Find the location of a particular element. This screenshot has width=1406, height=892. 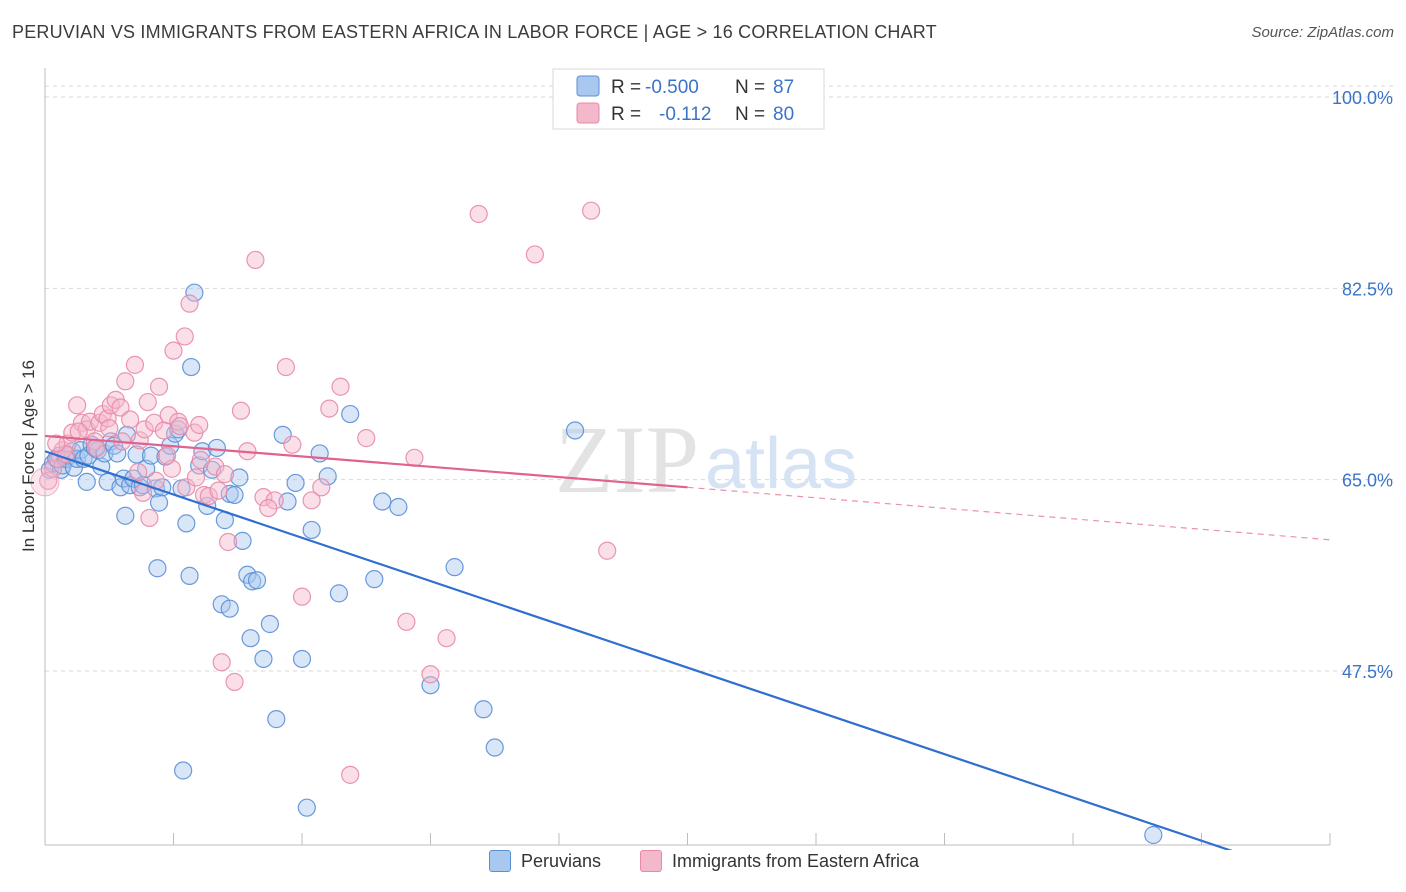

legend-swatch-peruvians is located at coordinates (500, 861).